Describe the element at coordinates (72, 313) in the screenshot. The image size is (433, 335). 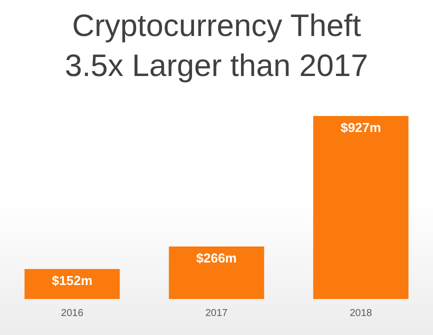
I see `x-tick-label: 2016` at that location.